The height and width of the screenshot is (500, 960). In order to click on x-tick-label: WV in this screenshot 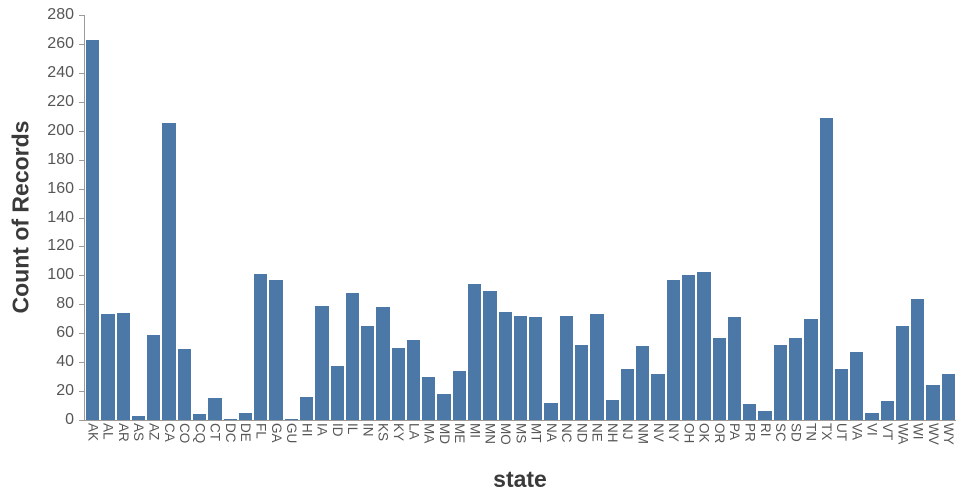, I will do `click(933, 434)`.